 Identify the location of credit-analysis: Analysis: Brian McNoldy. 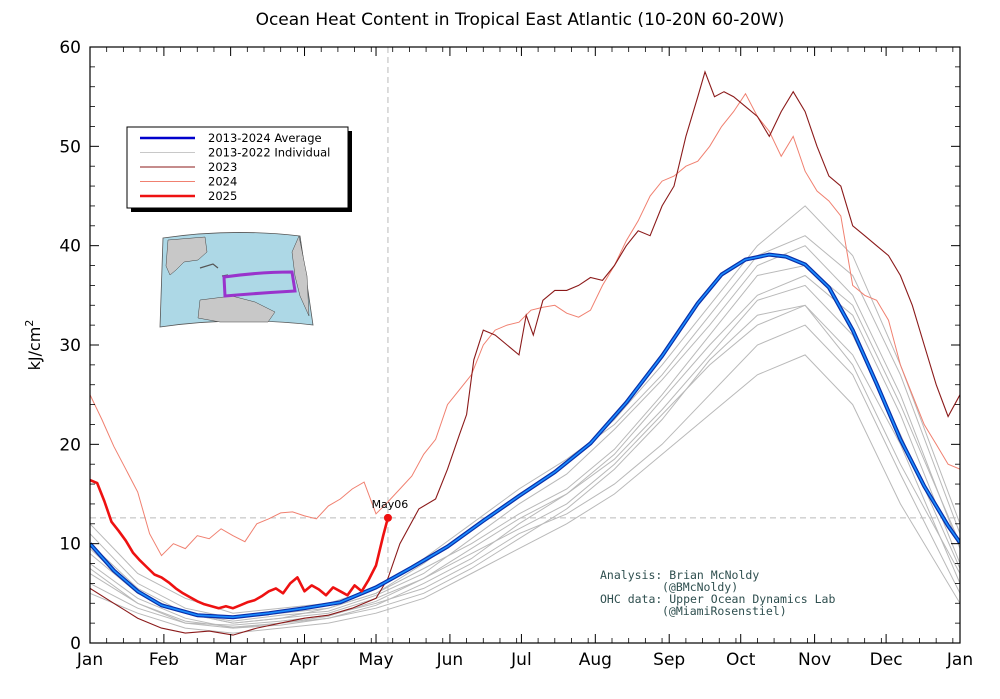
(679, 575).